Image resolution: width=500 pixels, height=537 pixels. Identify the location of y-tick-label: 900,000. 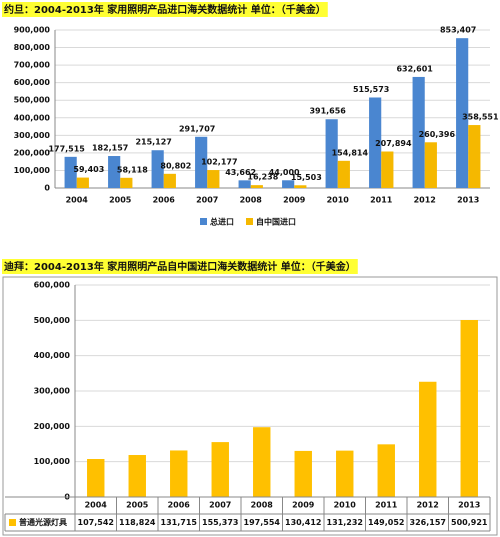
(32, 30).